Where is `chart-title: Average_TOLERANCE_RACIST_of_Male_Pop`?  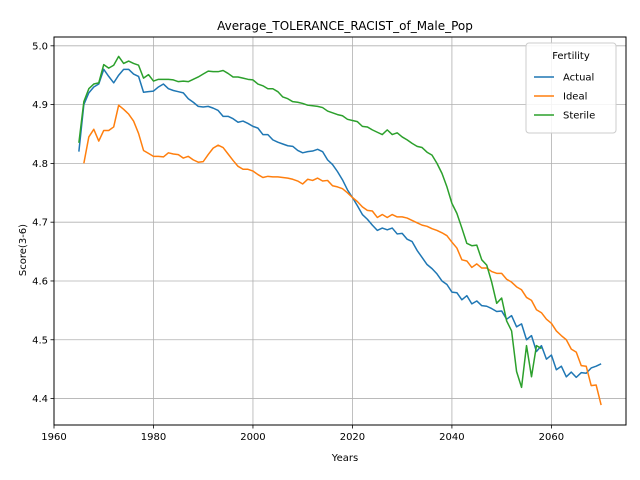
chart-title: Average_TOLERANCE_RACIST_of_Male_Pop is located at coordinates (345, 26).